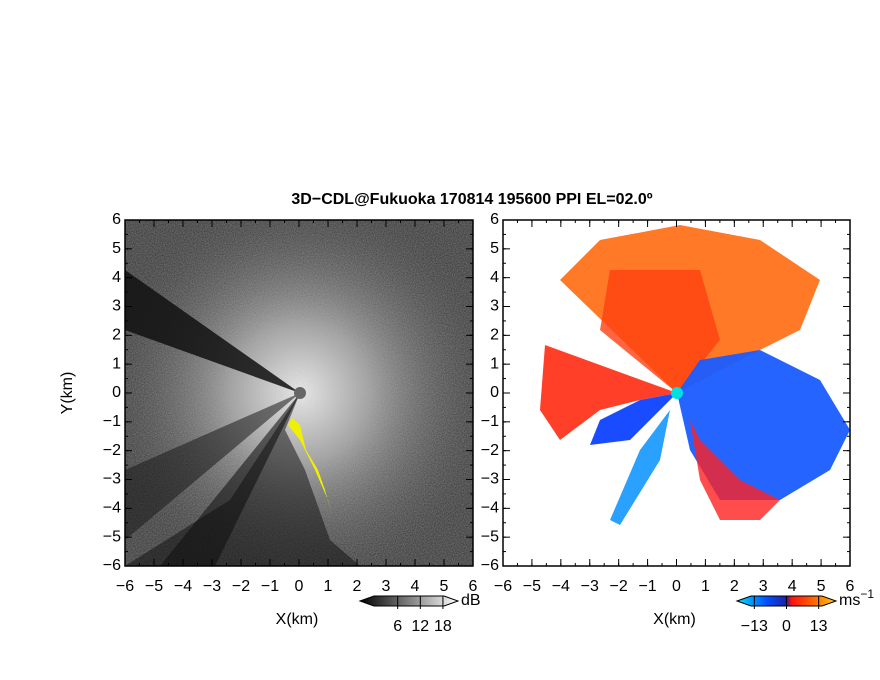 Image resolution: width=880 pixels, height=680 pixels. Describe the element at coordinates (420, 626) in the screenshot. I see `colorbar-tick-label: 12` at that location.